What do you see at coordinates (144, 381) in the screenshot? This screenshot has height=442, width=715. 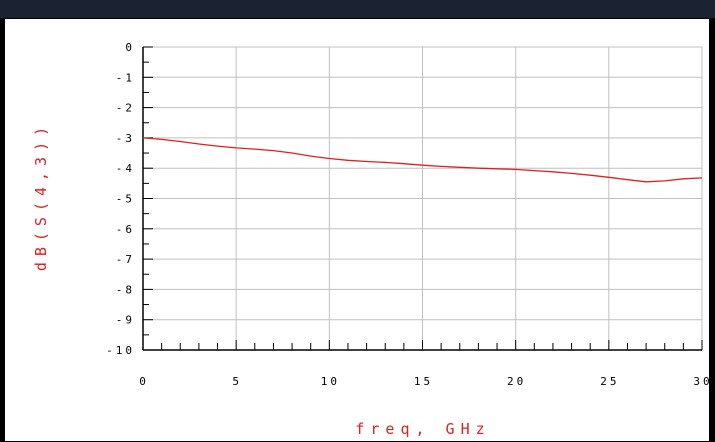 I see `x-tick-label: 0` at bounding box center [144, 381].